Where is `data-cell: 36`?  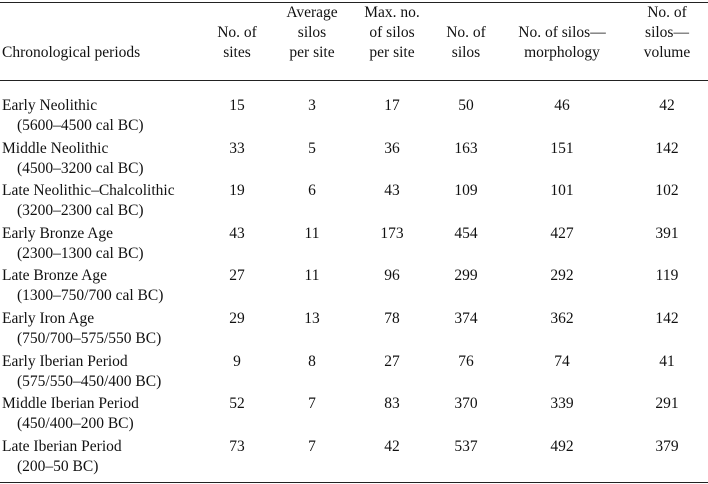 data-cell: 36 is located at coordinates (392, 148).